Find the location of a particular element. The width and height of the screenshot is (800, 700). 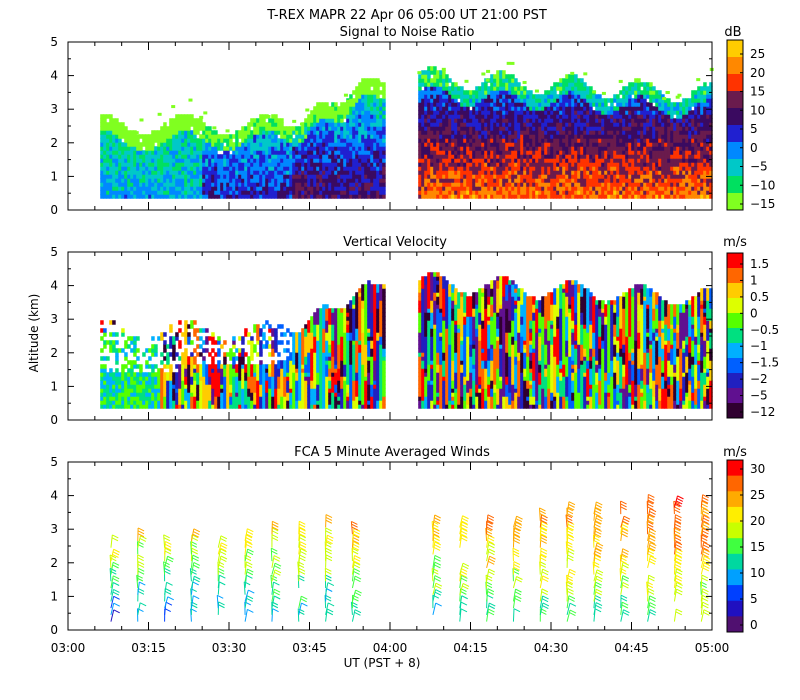

y-tick-label: 1 is located at coordinates (54, 176).